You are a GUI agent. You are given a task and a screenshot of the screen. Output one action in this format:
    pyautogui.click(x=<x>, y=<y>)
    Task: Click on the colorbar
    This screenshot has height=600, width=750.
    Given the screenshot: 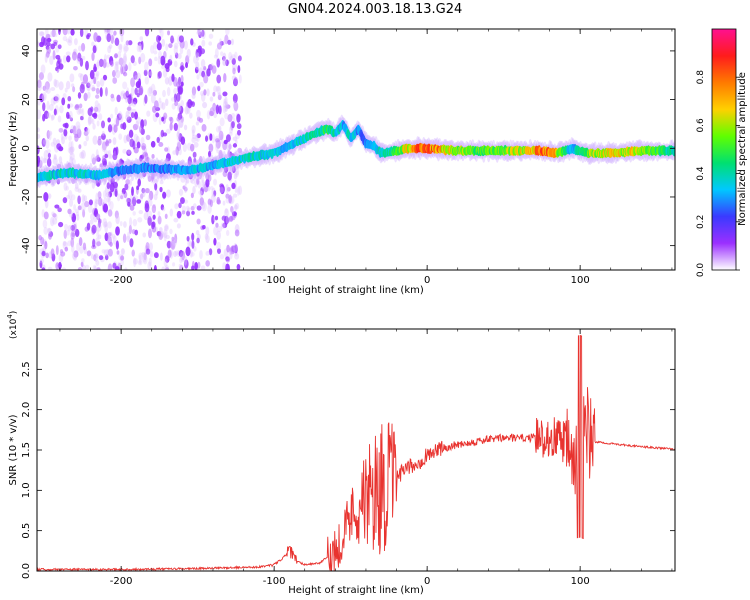 What is the action you would take?
    pyautogui.click(x=724, y=149)
    